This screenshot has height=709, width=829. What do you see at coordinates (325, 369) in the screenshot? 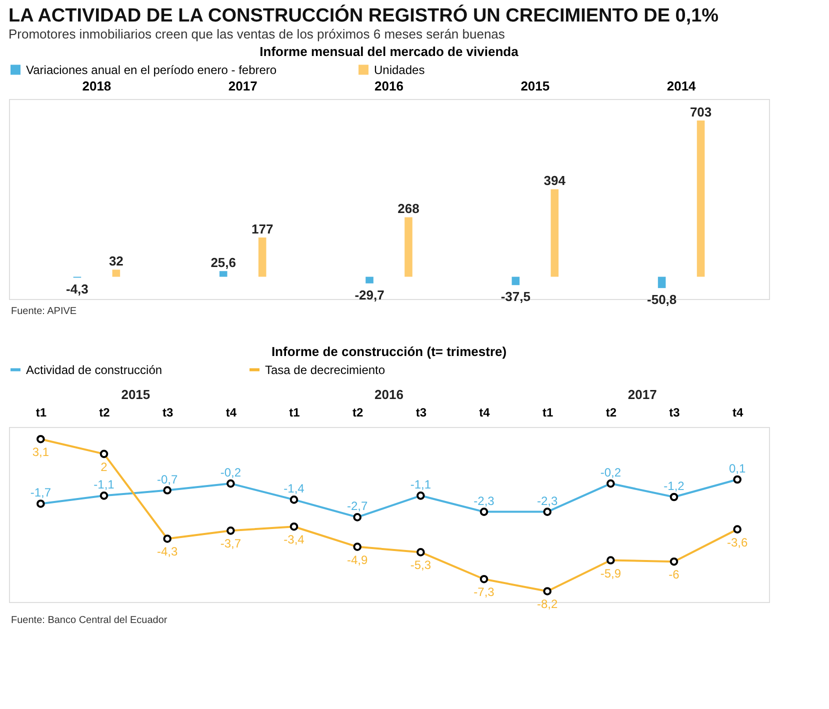
I see `legend-label: Tasa de decrecimiento` at bounding box center [325, 369].